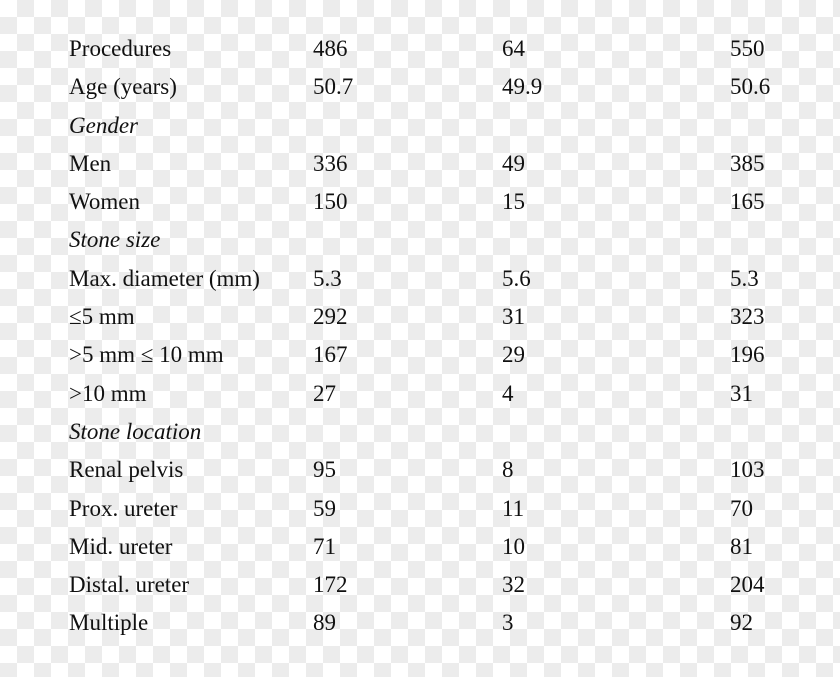 The width and height of the screenshot is (840, 677). Describe the element at coordinates (522, 87) in the screenshot. I see `cell-value: 49.9` at that location.